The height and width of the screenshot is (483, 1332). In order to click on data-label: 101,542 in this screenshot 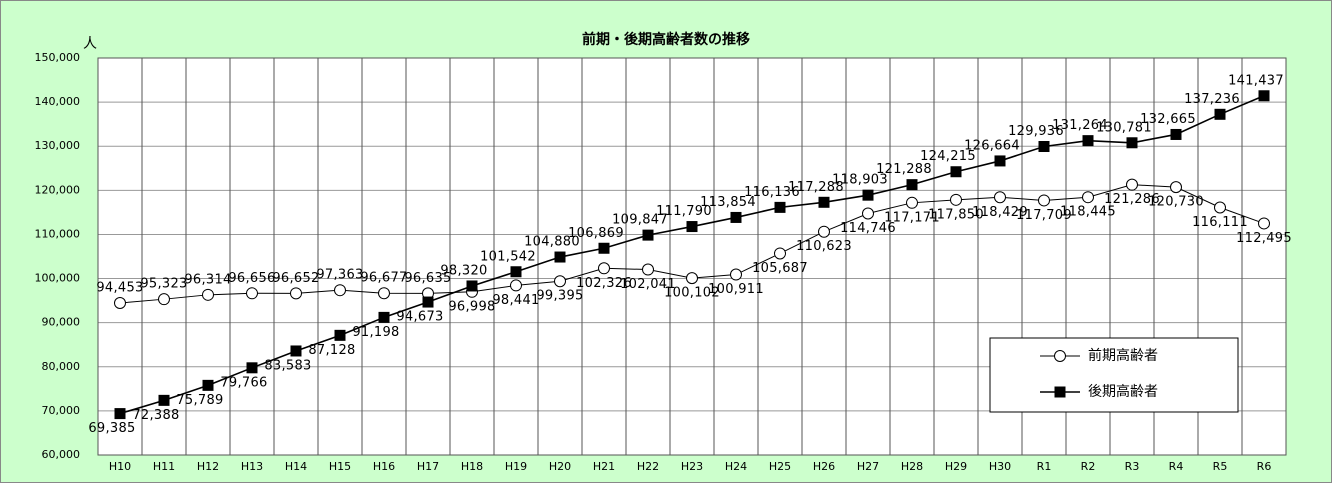, I will do `click(508, 256)`.